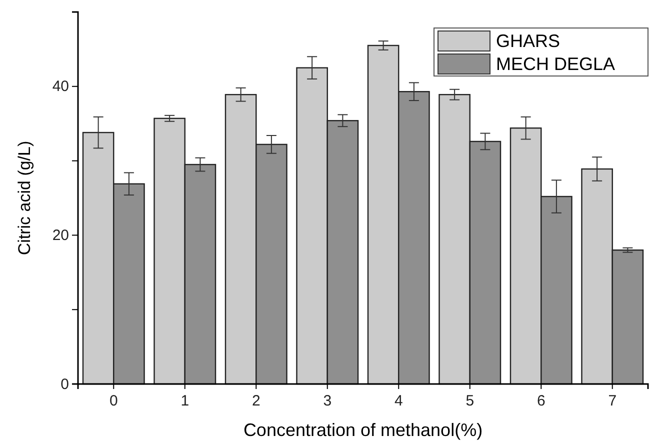 This screenshot has width=654, height=443. What do you see at coordinates (327, 401) in the screenshot?
I see `x-tick-label: 3` at bounding box center [327, 401].